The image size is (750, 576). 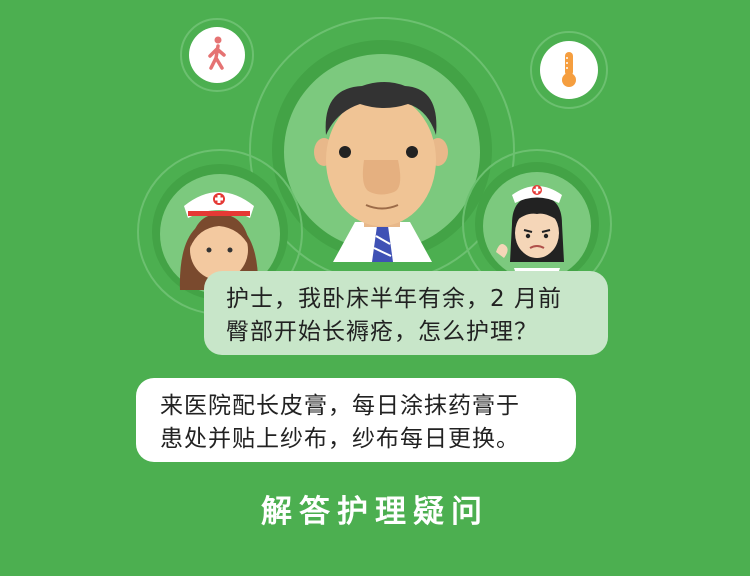 I want to click on answer-line-1: 来医院配长皮膏，每日涂抹药膏于, so click(x=340, y=406).